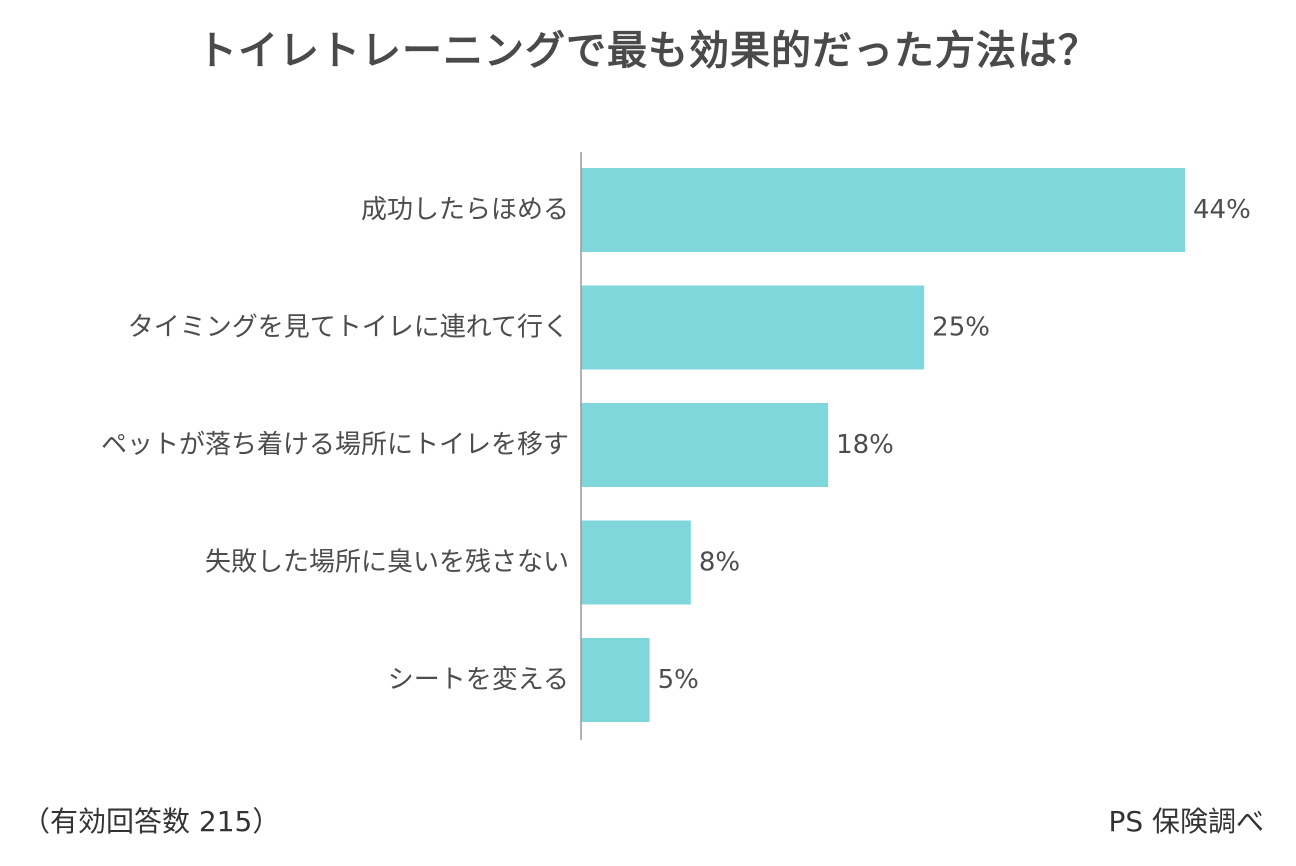 The height and width of the screenshot is (866, 1296). I want to click on value-label: 5%, so click(678, 680).